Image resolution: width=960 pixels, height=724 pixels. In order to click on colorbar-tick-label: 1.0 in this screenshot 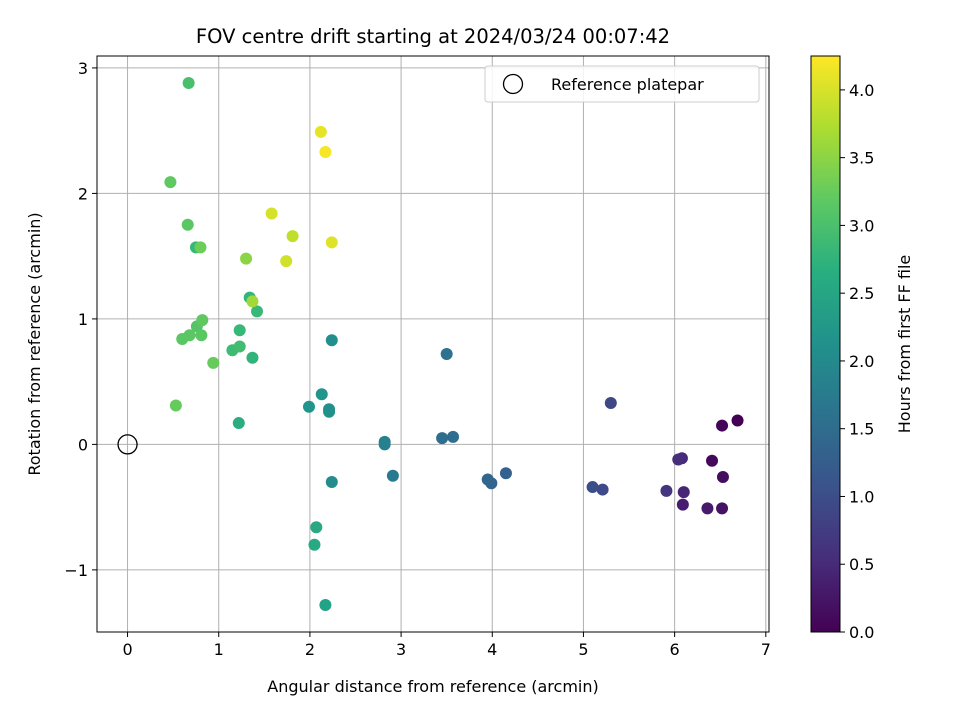, I will do `click(861, 496)`.